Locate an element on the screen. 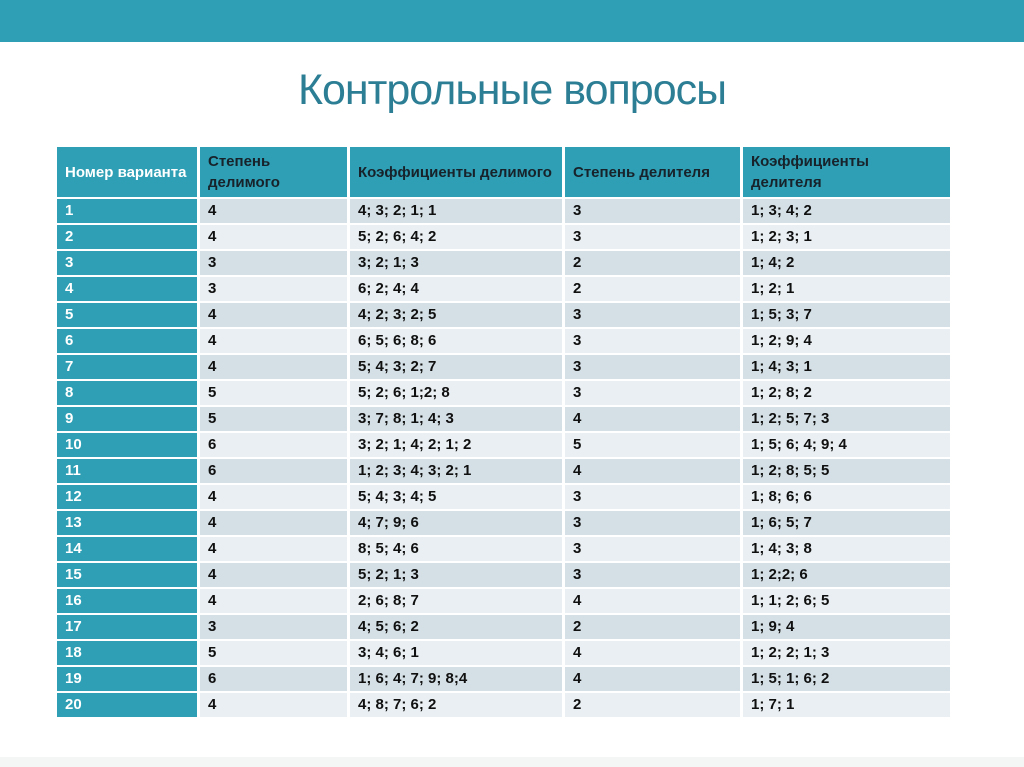  table-row: 10 6 3; 2; 1; 4; 2; 1; 2 5 1; 5; 6; 4; 9; 4 is located at coordinates (503, 445).